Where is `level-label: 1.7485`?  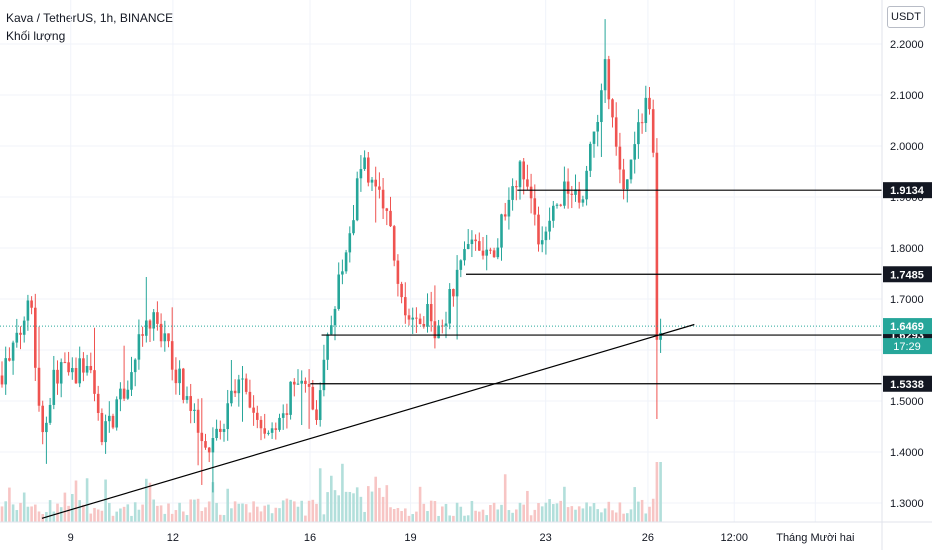 level-label: 1.7485 is located at coordinates (907, 275).